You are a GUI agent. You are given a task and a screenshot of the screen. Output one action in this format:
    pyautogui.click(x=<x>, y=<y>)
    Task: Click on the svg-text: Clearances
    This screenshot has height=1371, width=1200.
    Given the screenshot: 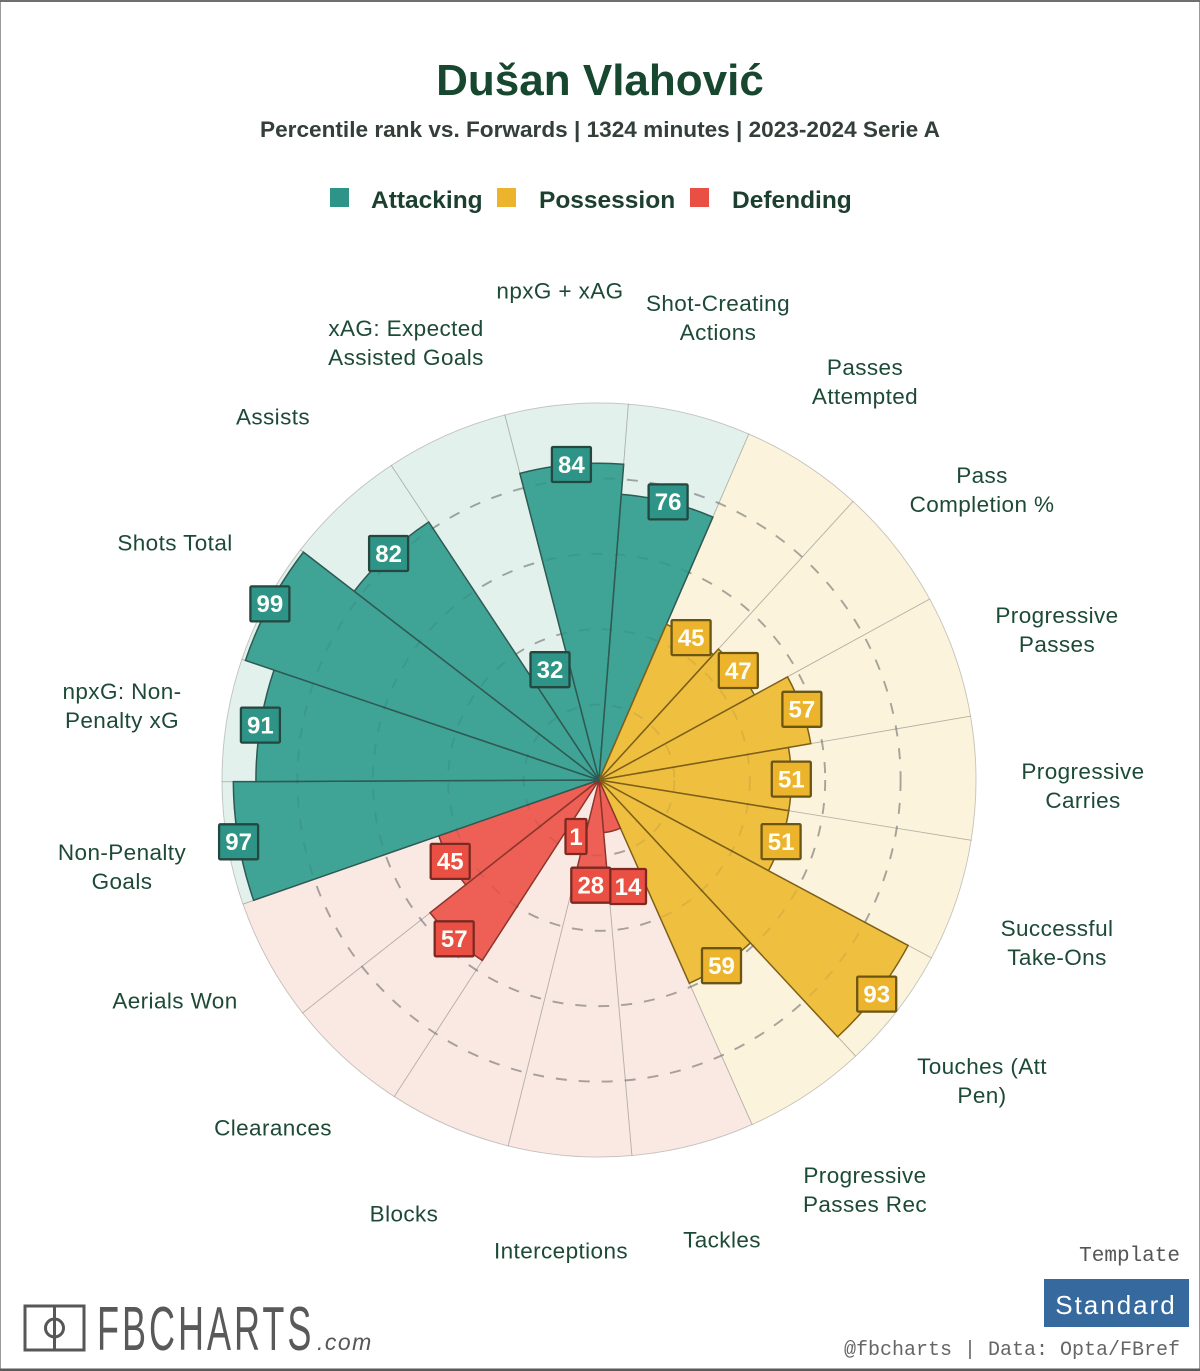 What is the action you would take?
    pyautogui.click(x=273, y=1128)
    